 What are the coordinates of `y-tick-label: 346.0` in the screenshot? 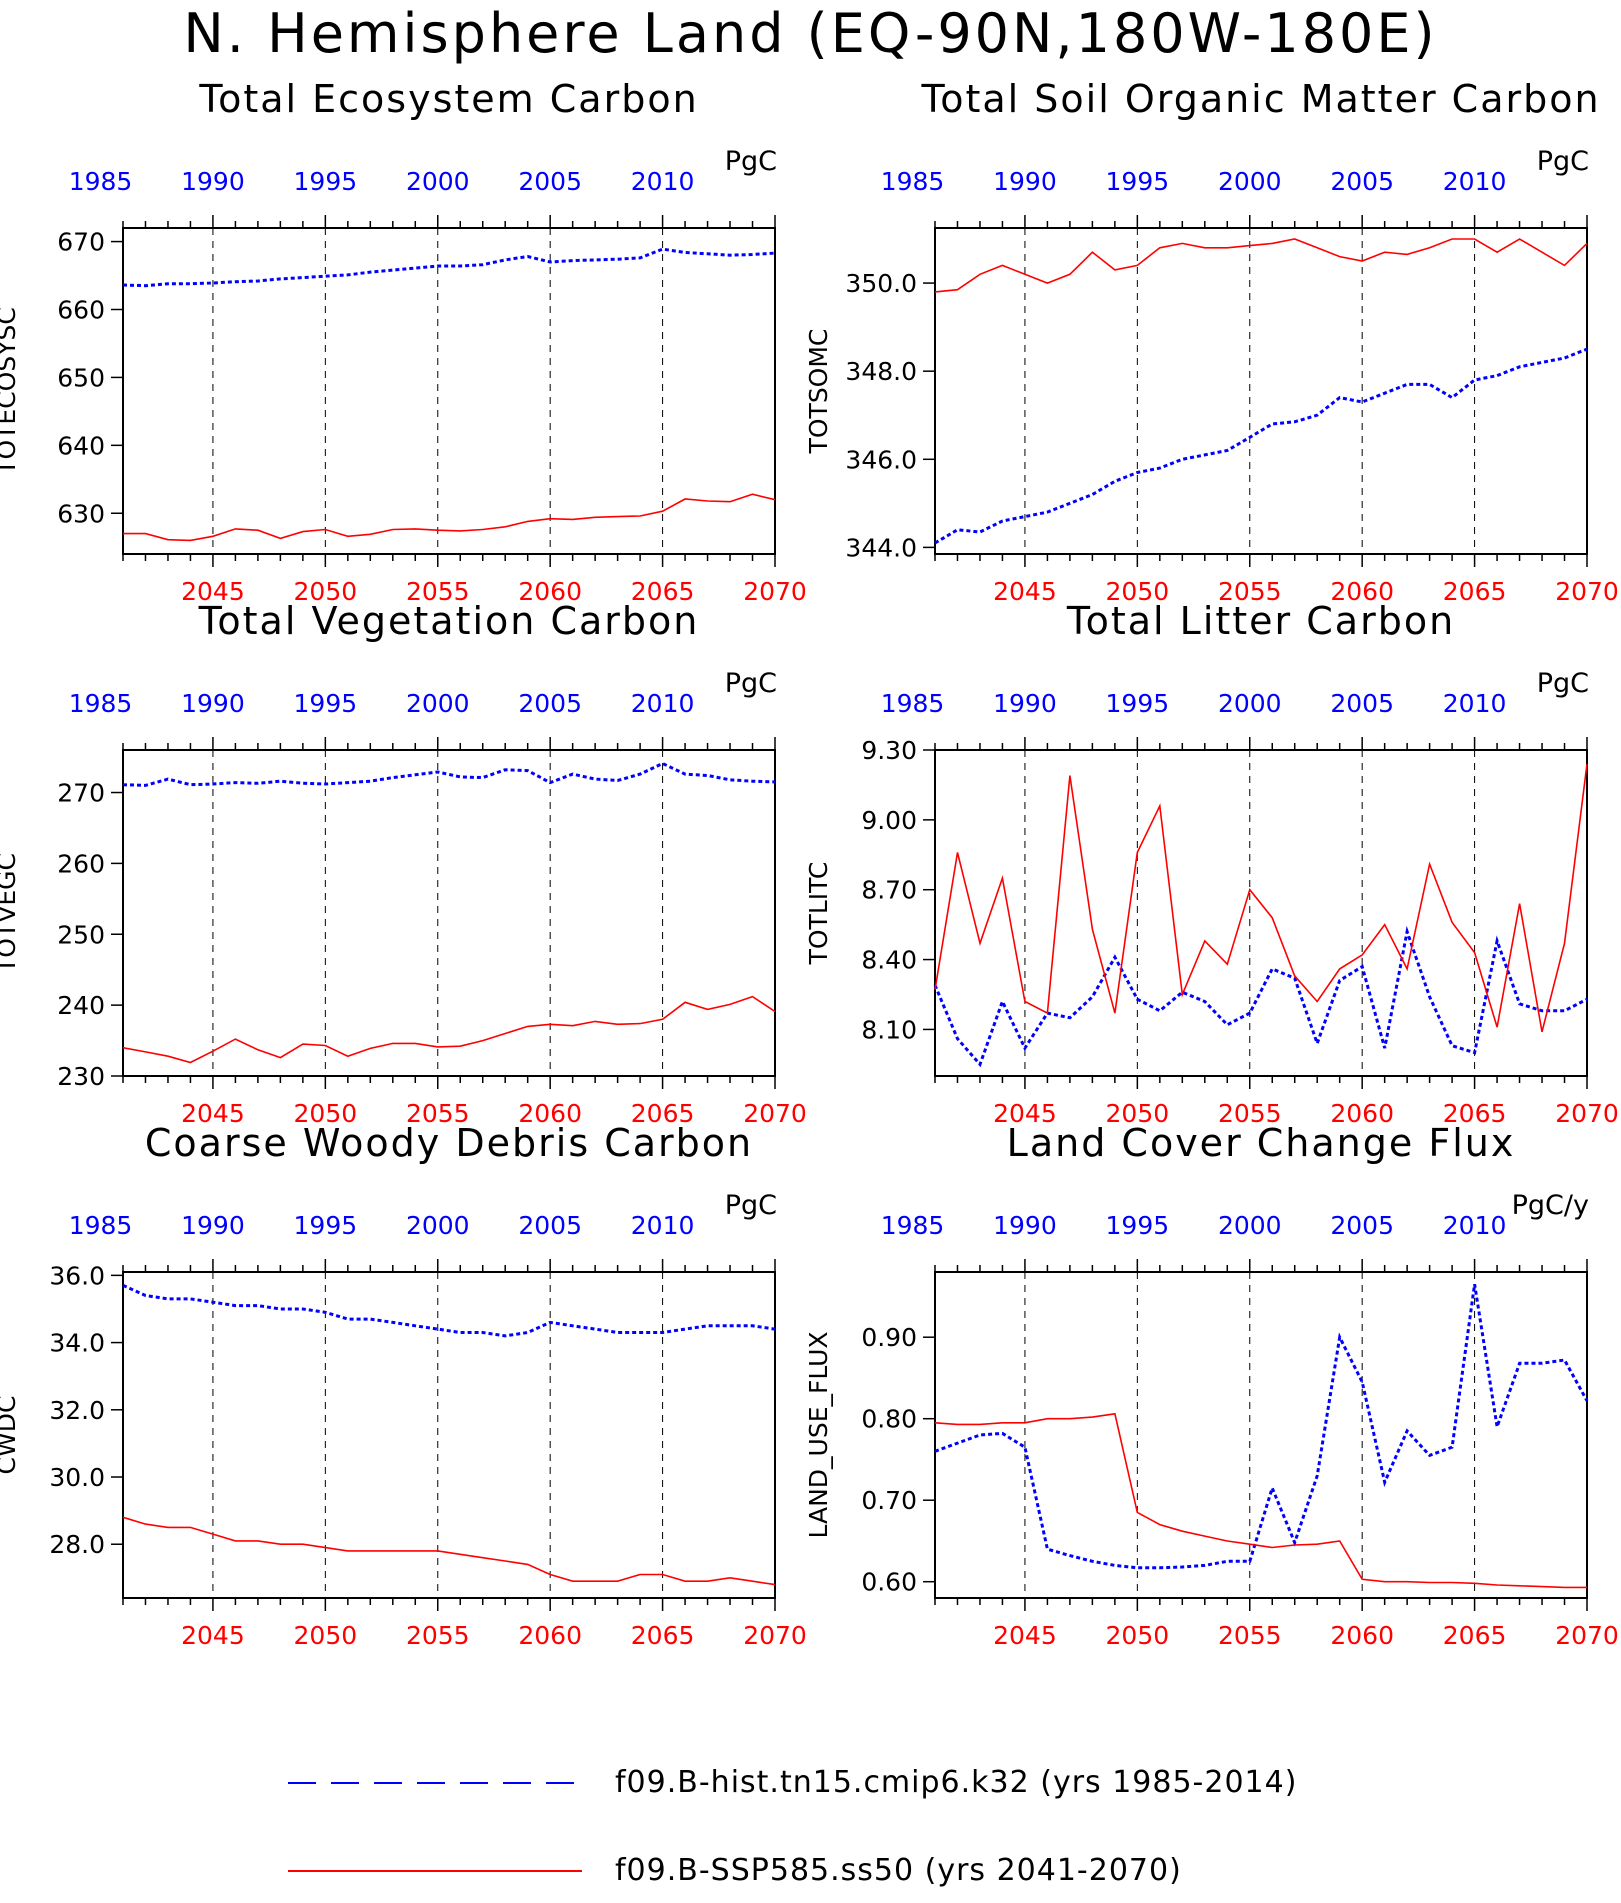 It's located at (881, 459).